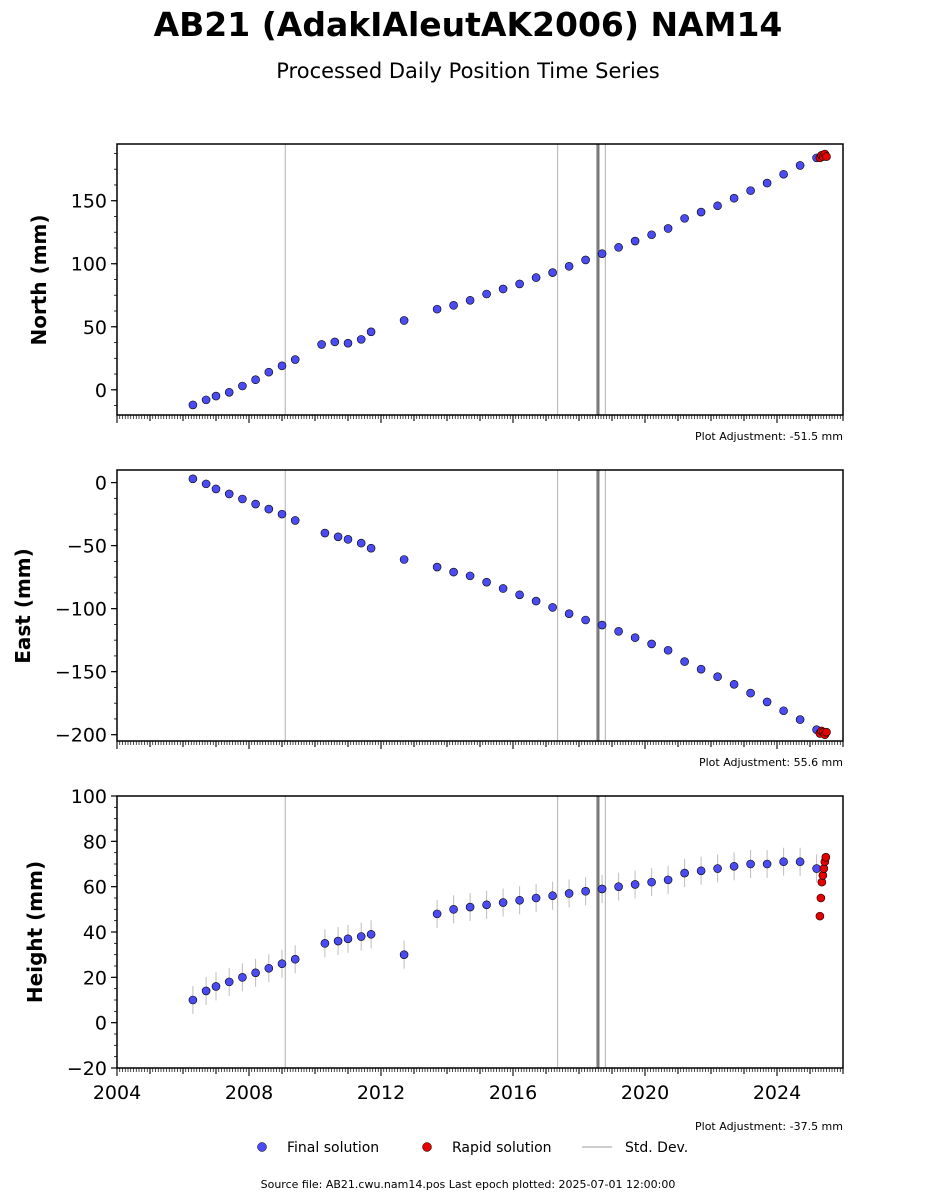  What do you see at coordinates (480, 745) in the screenshot?
I see `east-x-ticks` at bounding box center [480, 745].